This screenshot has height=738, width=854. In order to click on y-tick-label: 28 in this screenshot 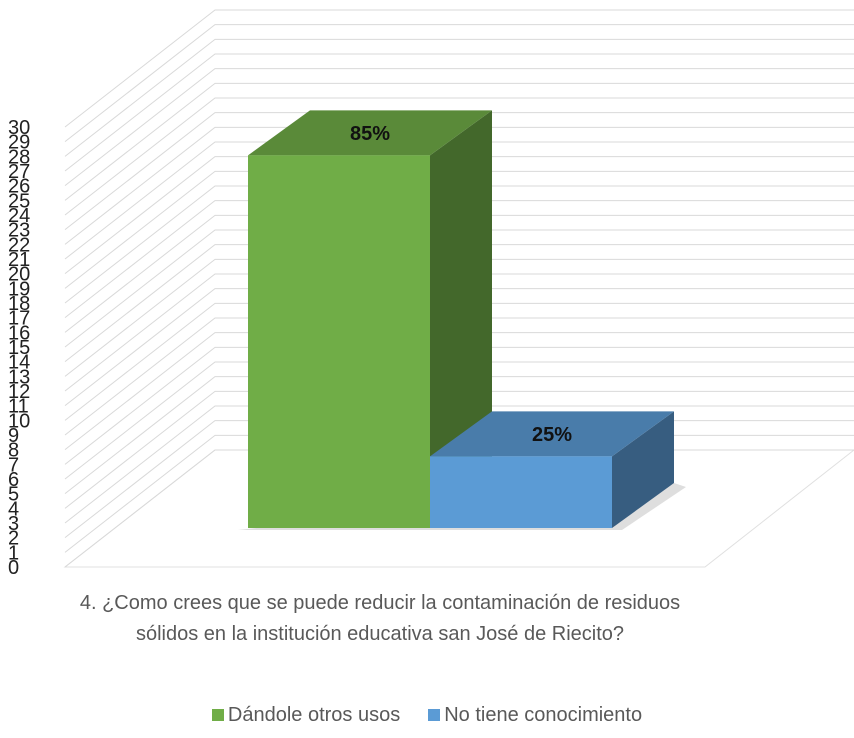, I will do `click(19, 157)`.